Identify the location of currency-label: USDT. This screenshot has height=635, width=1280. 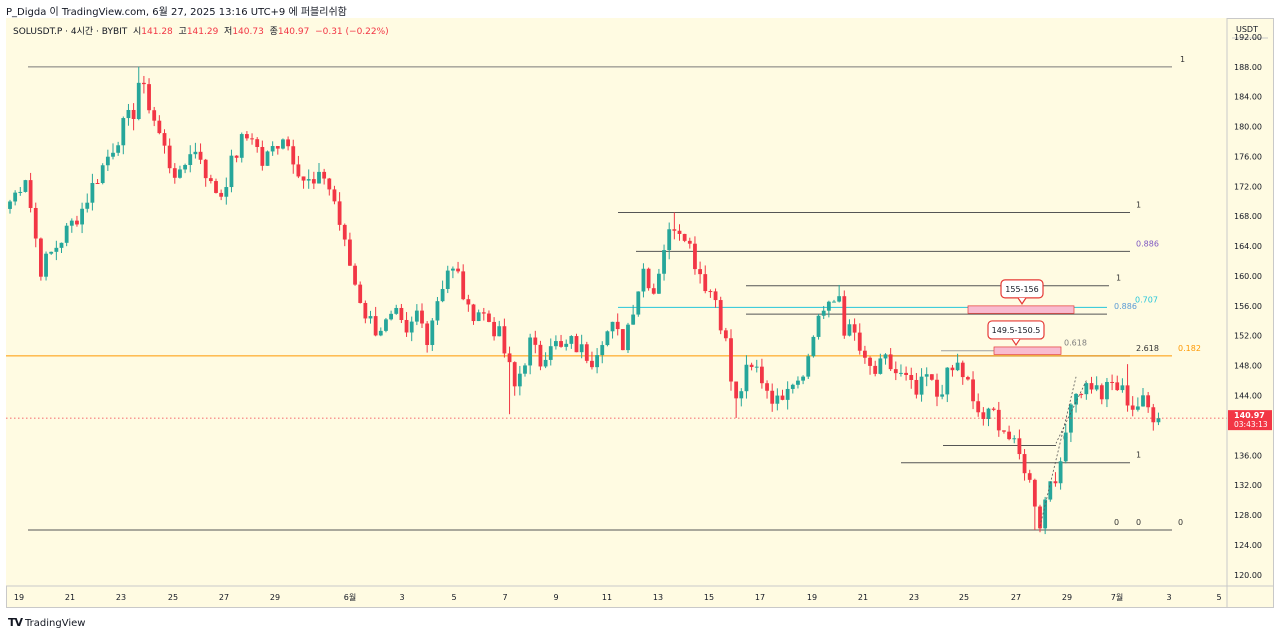
(1247, 29).